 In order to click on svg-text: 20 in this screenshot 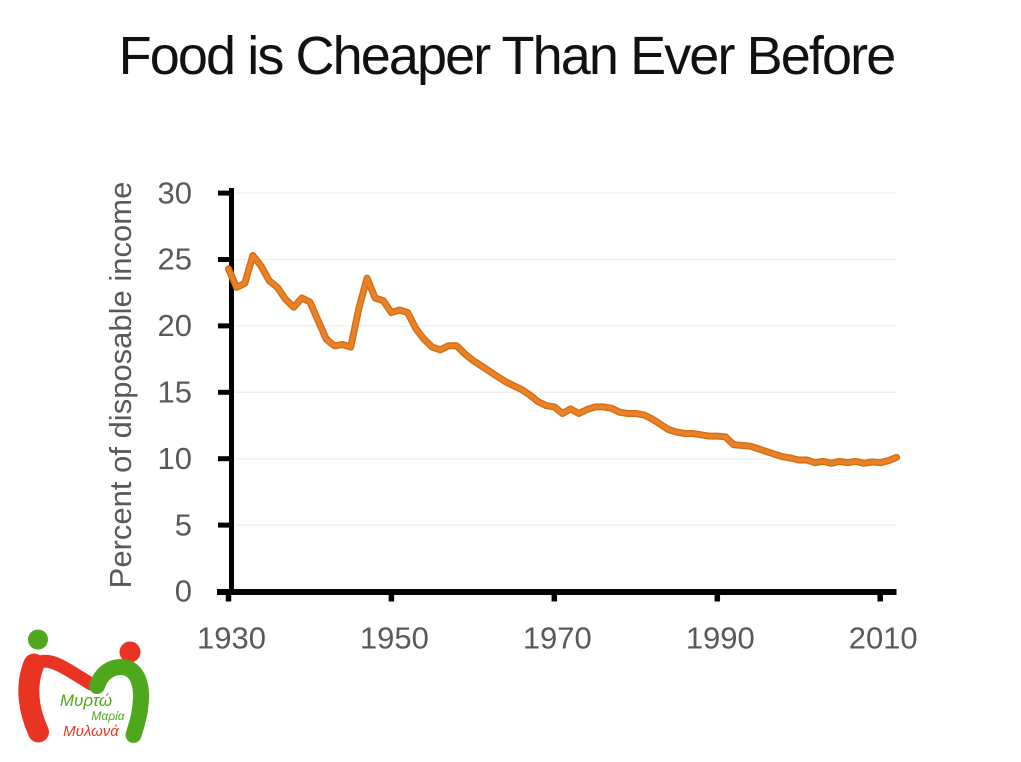, I will do `click(175, 325)`.